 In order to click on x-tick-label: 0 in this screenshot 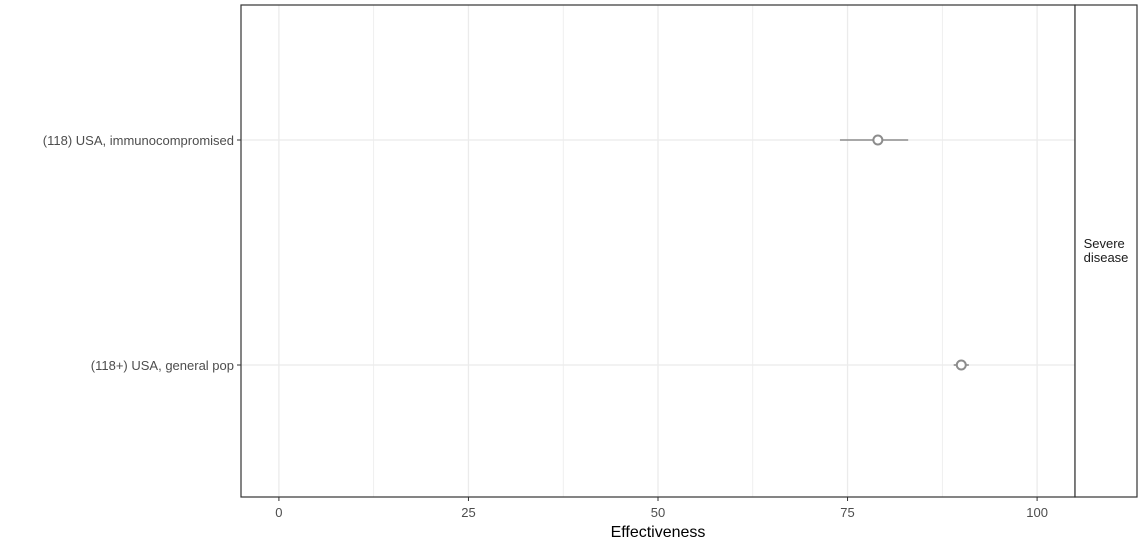, I will do `click(278, 512)`.